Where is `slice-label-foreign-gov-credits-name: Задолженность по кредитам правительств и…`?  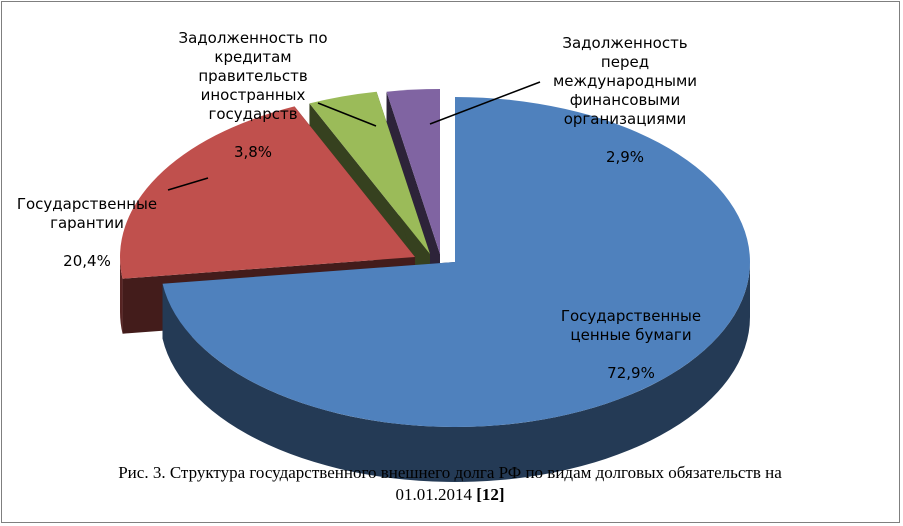 slice-label-foreign-gov-credits-name: Задолженность по кредитам правительств и… is located at coordinates (253, 76).